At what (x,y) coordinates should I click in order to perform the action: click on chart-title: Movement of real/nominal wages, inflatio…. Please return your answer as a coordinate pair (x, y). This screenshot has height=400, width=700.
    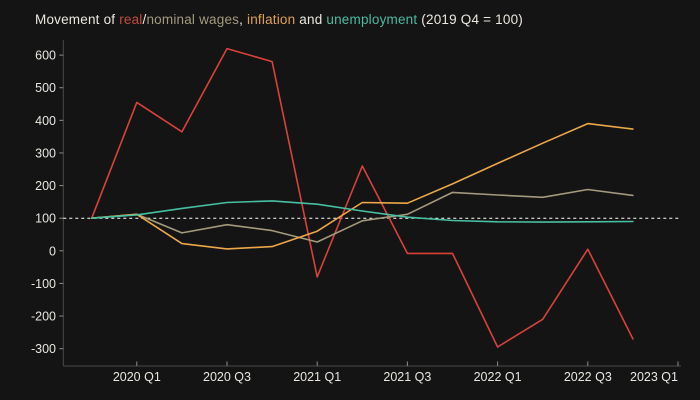
    Looking at the image, I should click on (279, 19).